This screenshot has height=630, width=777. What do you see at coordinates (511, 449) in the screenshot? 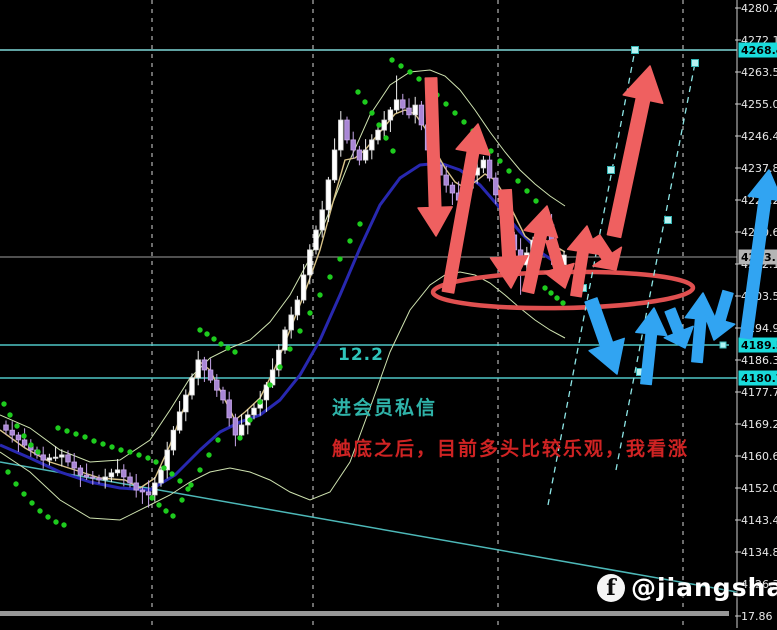
I see `analysis-note: 触底之后，目前多头比较乐观，我看涨` at bounding box center [511, 449].